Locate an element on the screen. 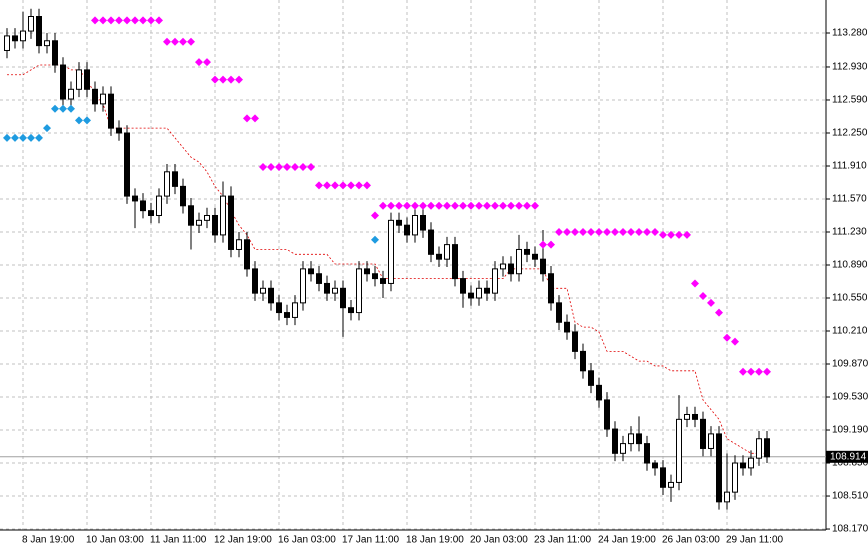  x-tick-label: 16 Jan 03:00 is located at coordinates (307, 540).